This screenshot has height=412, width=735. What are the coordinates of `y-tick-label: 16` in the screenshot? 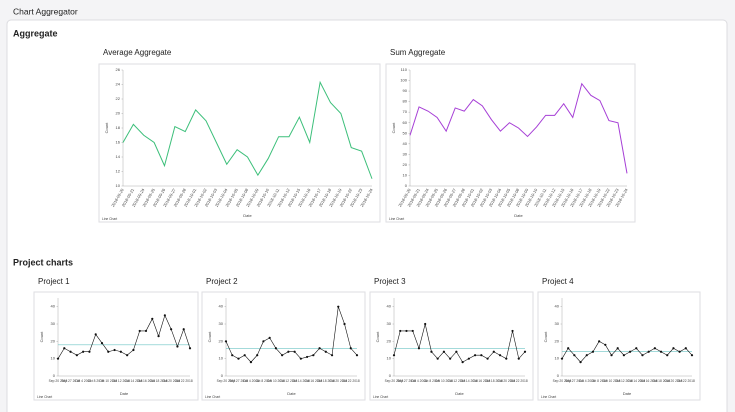 It's located at (118, 142).